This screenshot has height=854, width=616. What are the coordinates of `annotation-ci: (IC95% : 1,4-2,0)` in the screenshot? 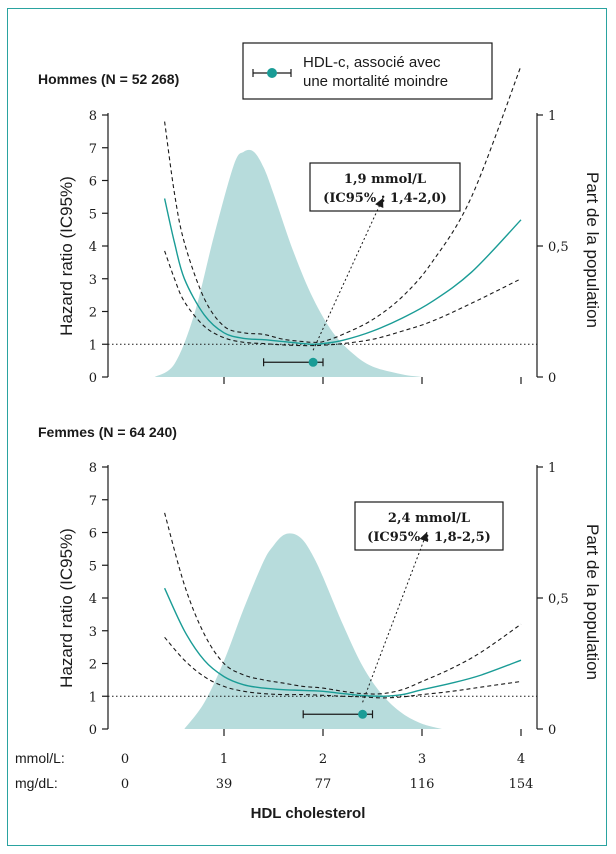 It's located at (385, 198).